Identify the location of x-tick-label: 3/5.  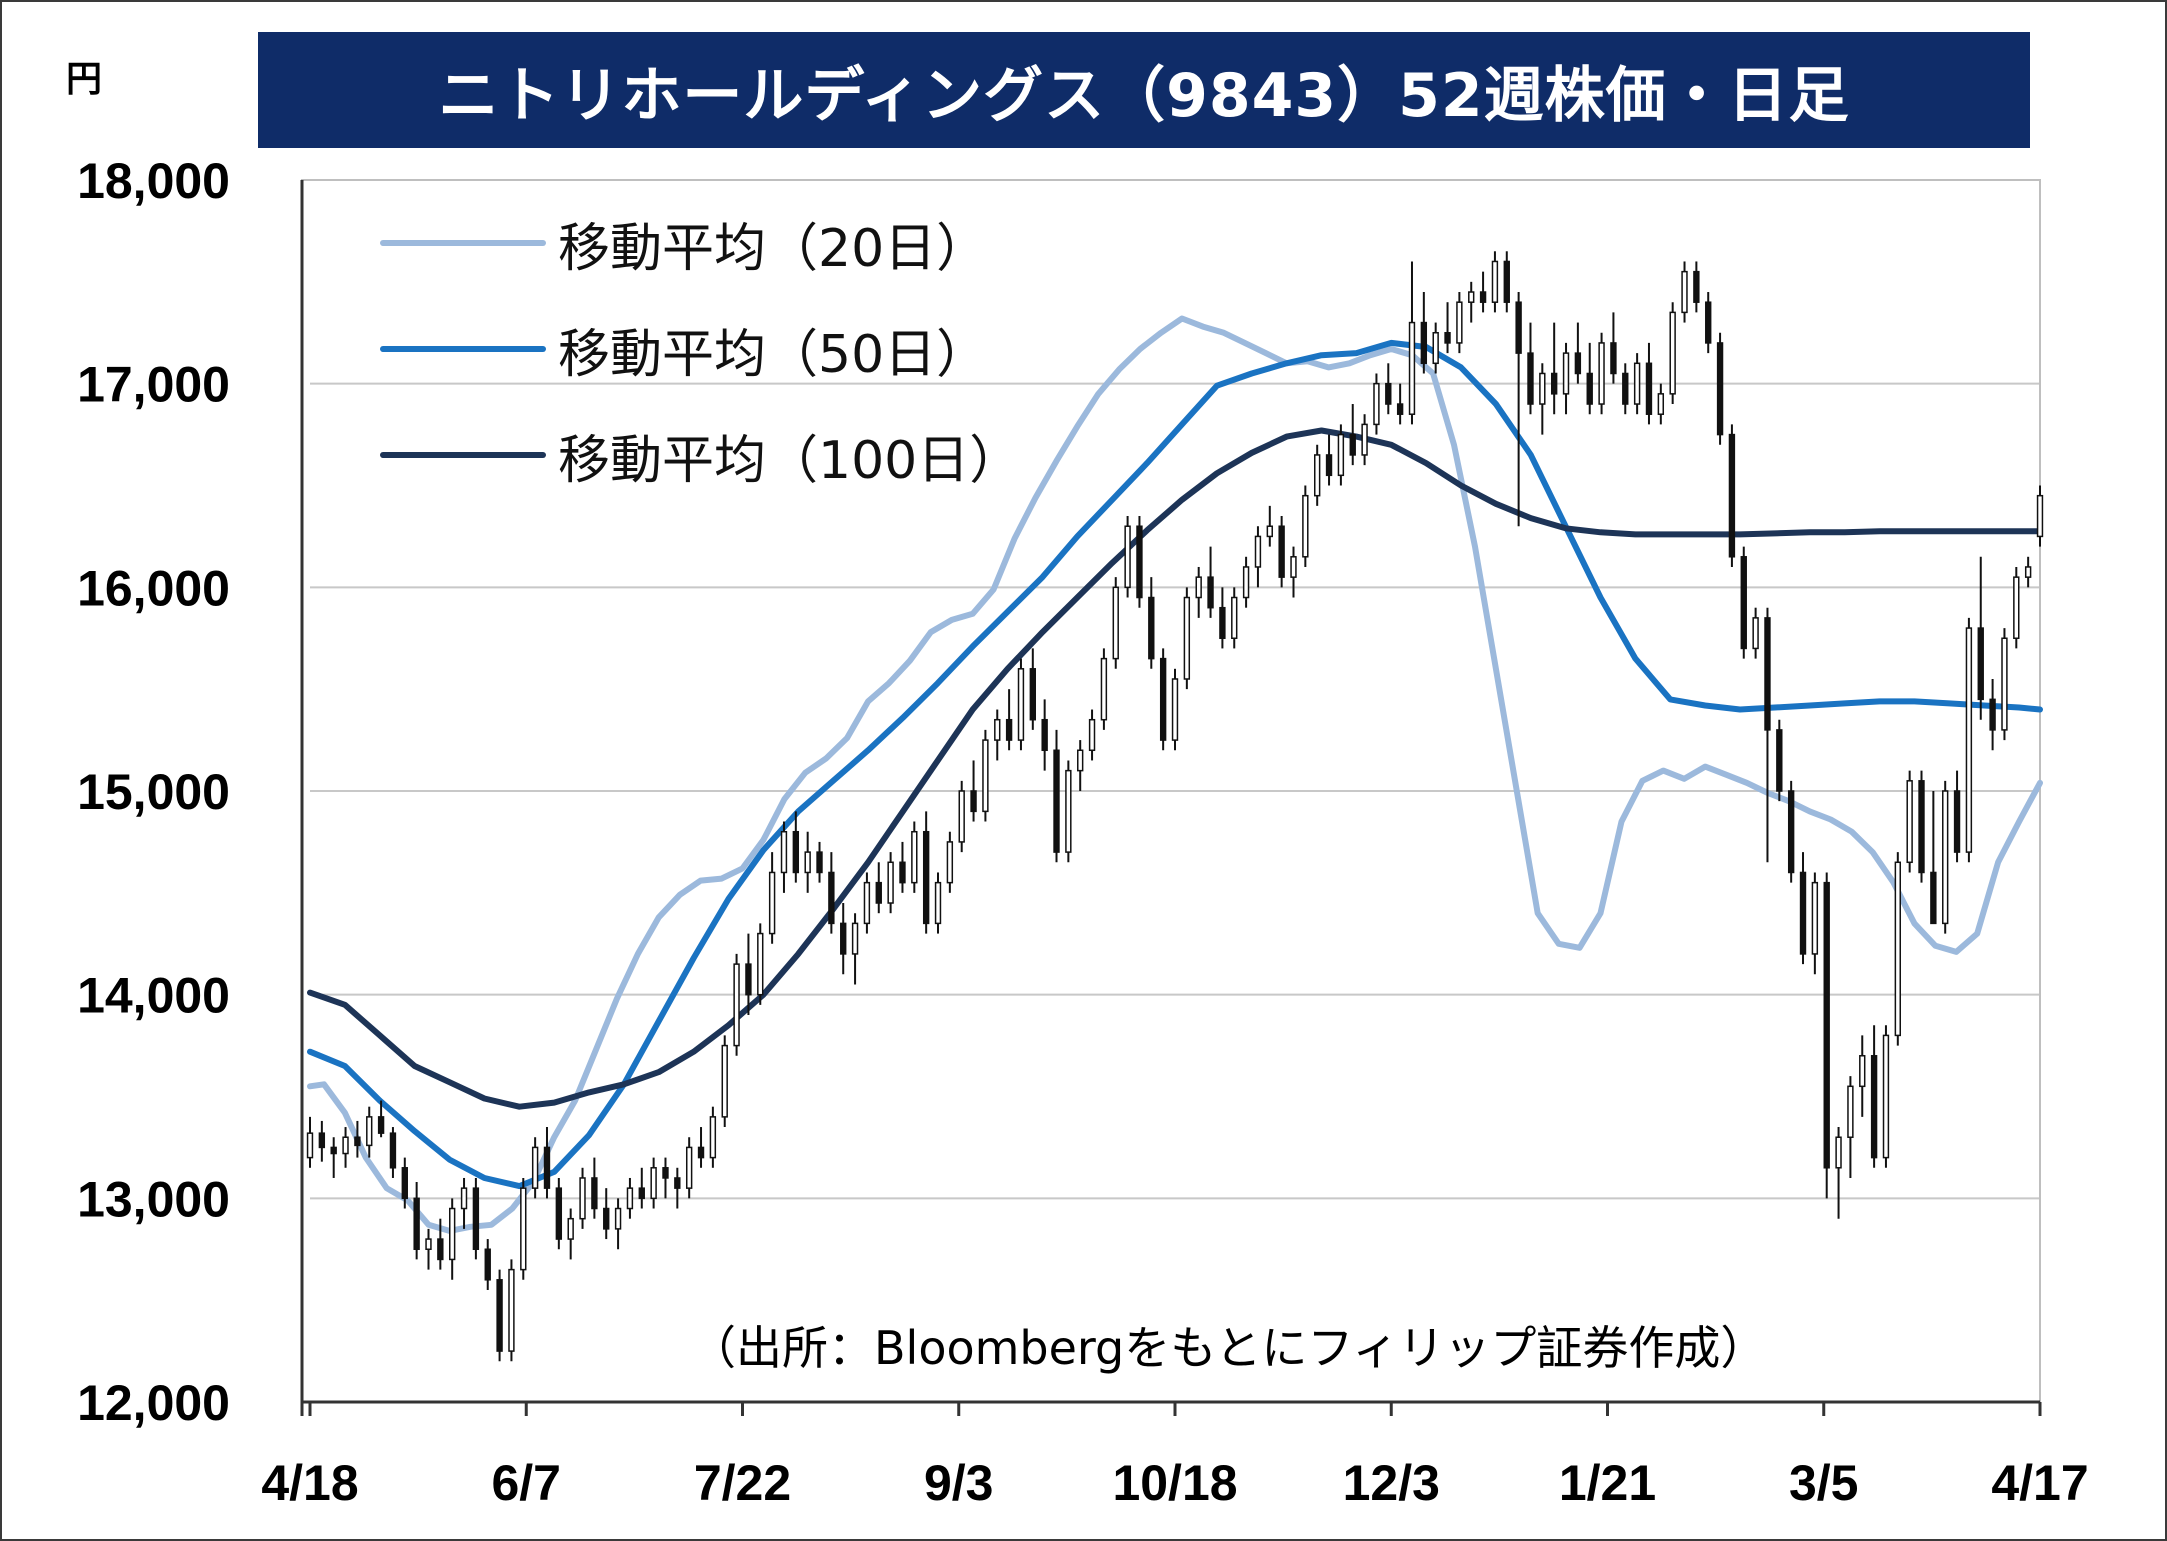
(1824, 1483).